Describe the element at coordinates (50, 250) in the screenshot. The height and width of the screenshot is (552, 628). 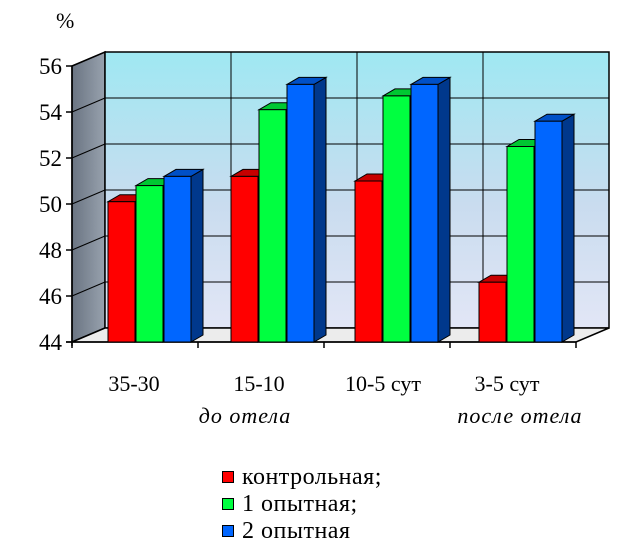
I see `y-tick-label: 48` at that location.